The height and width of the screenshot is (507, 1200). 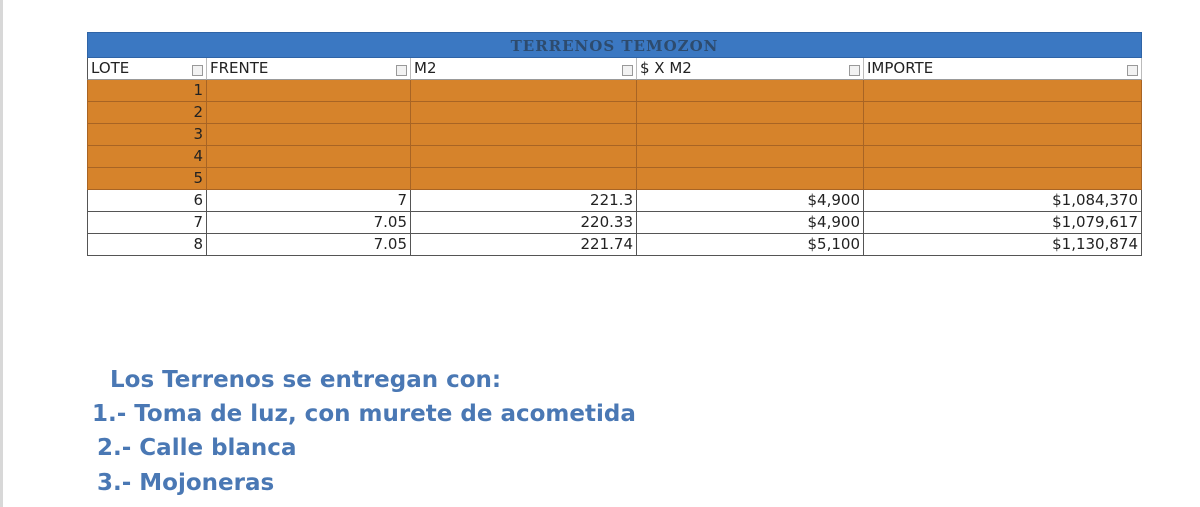 What do you see at coordinates (147, 201) in the screenshot?
I see `table-cell: 6` at bounding box center [147, 201].